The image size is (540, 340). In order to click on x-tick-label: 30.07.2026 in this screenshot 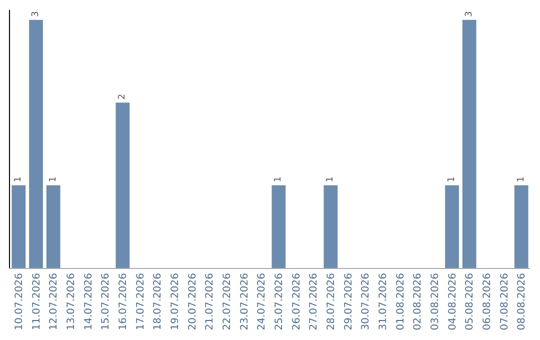, I will do `click(366, 301)`.